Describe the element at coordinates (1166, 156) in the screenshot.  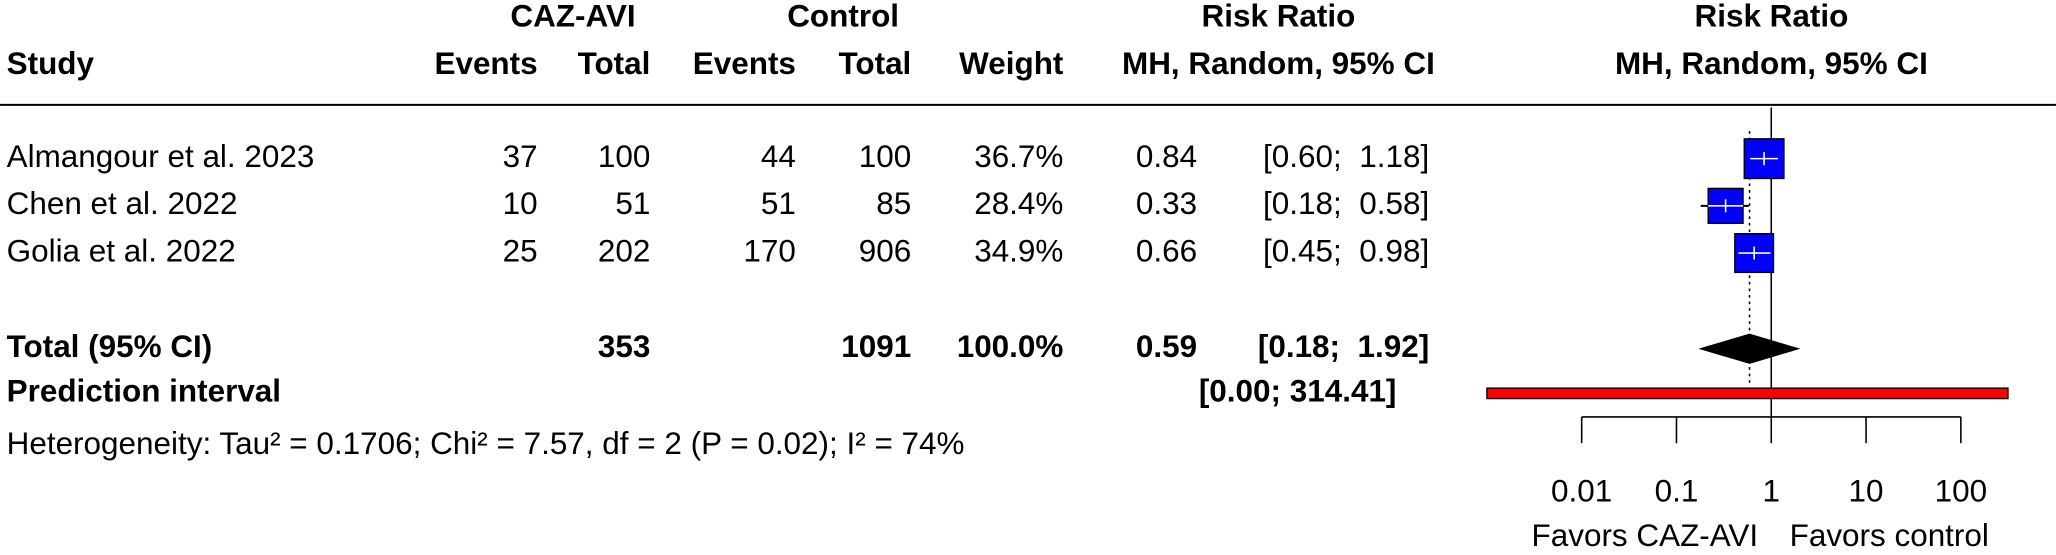
I see `cell-text: 0.84` at that location.